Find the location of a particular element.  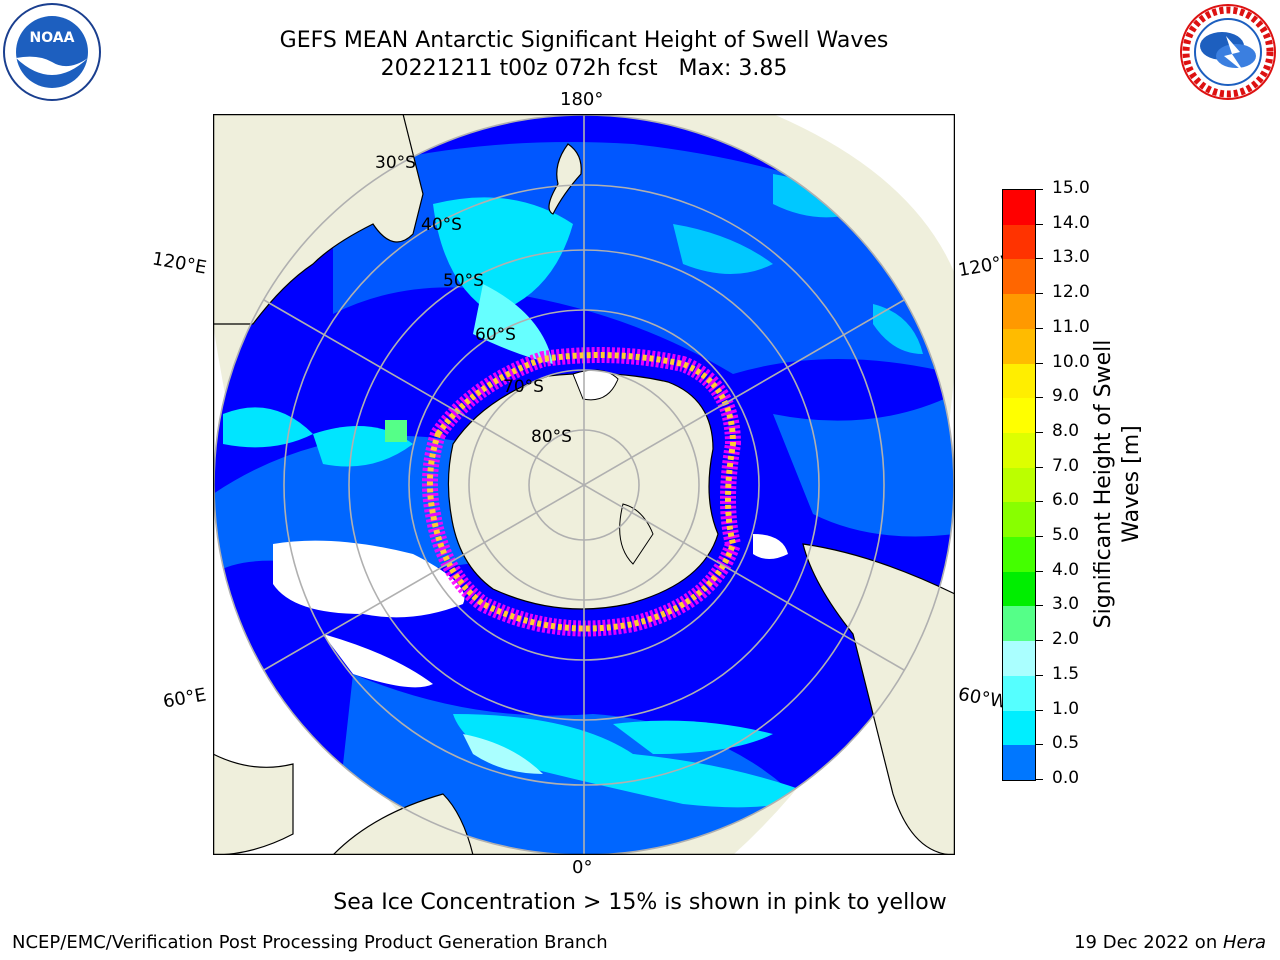

lat-label-50s: 50°S is located at coordinates (463, 281).